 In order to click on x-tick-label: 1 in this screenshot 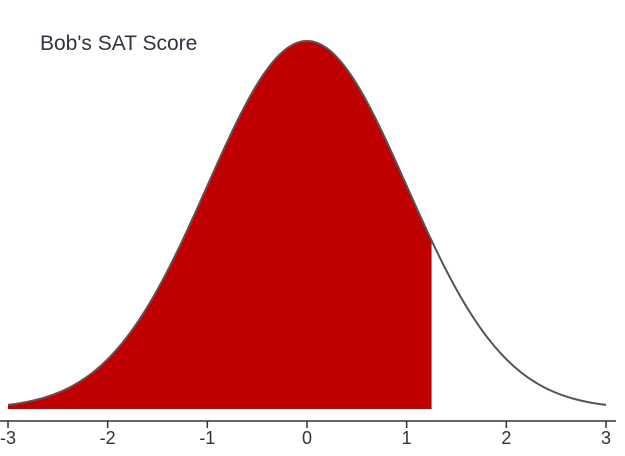, I will do `click(407, 438)`.